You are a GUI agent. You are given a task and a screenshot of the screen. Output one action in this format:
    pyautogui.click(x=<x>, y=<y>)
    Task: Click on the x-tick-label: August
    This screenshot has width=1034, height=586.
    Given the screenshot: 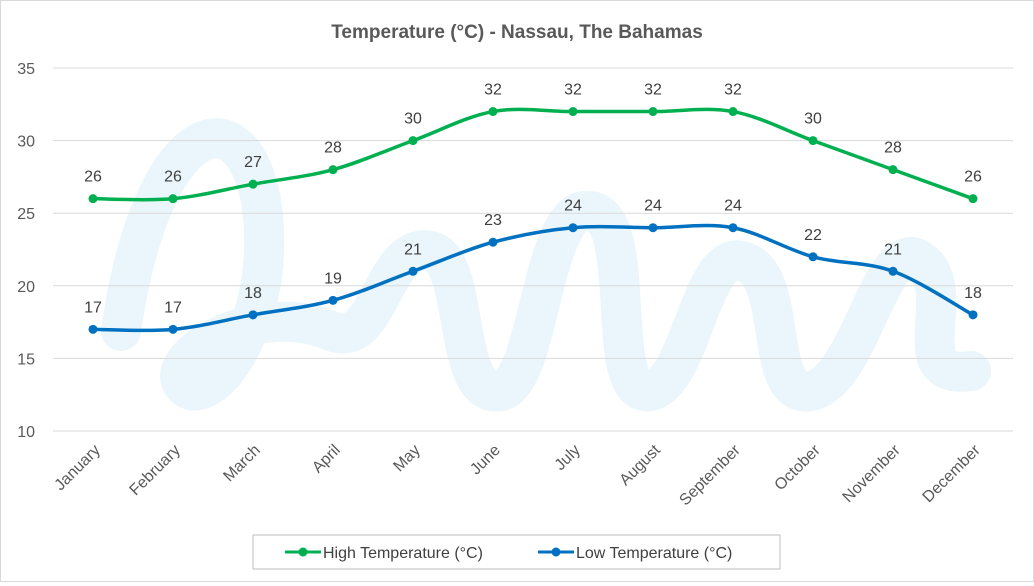 What is the action you would take?
    pyautogui.click(x=641, y=465)
    